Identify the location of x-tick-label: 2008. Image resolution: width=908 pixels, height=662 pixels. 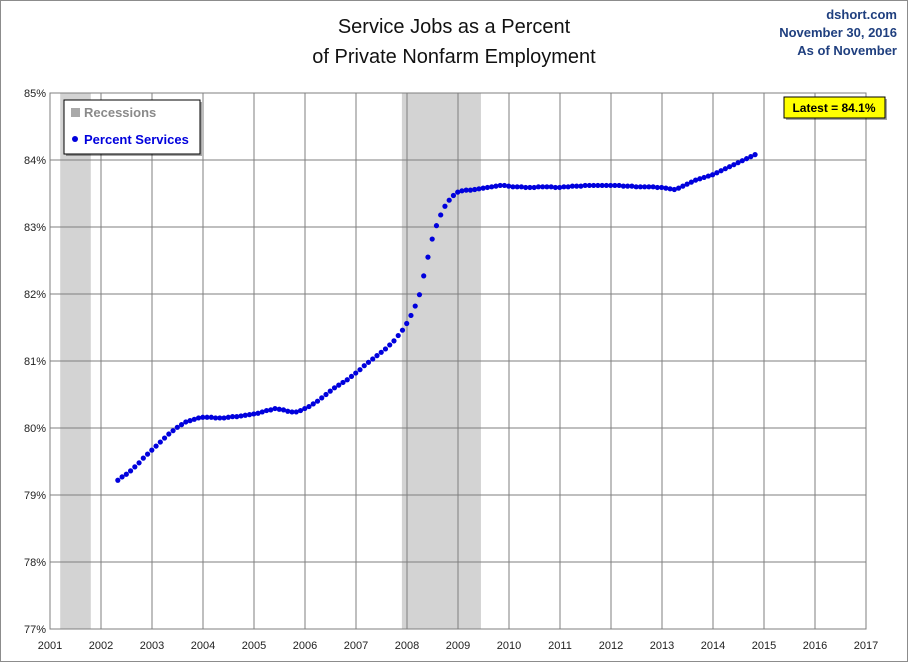
(407, 646).